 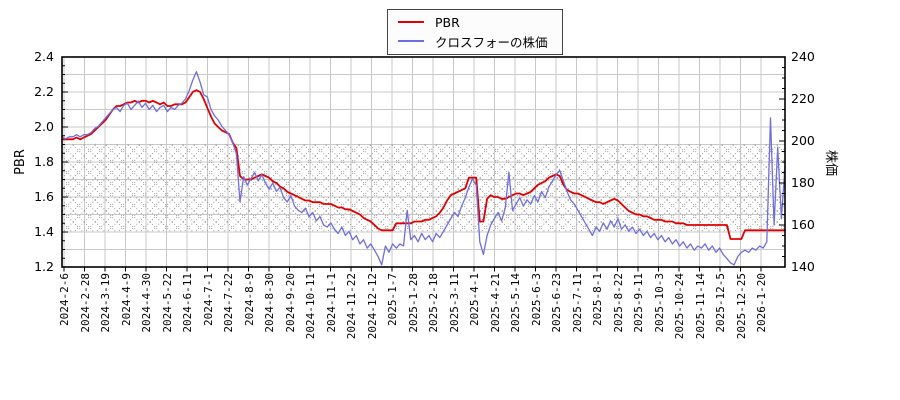 What do you see at coordinates (64, 299) in the screenshot?
I see `x-tick-label: 2024-2-6` at bounding box center [64, 299].